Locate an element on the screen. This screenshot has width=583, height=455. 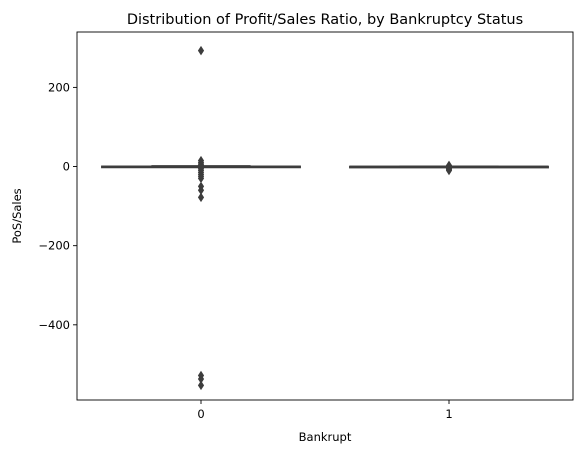
x-tick-label: 1 is located at coordinates (448, 414).